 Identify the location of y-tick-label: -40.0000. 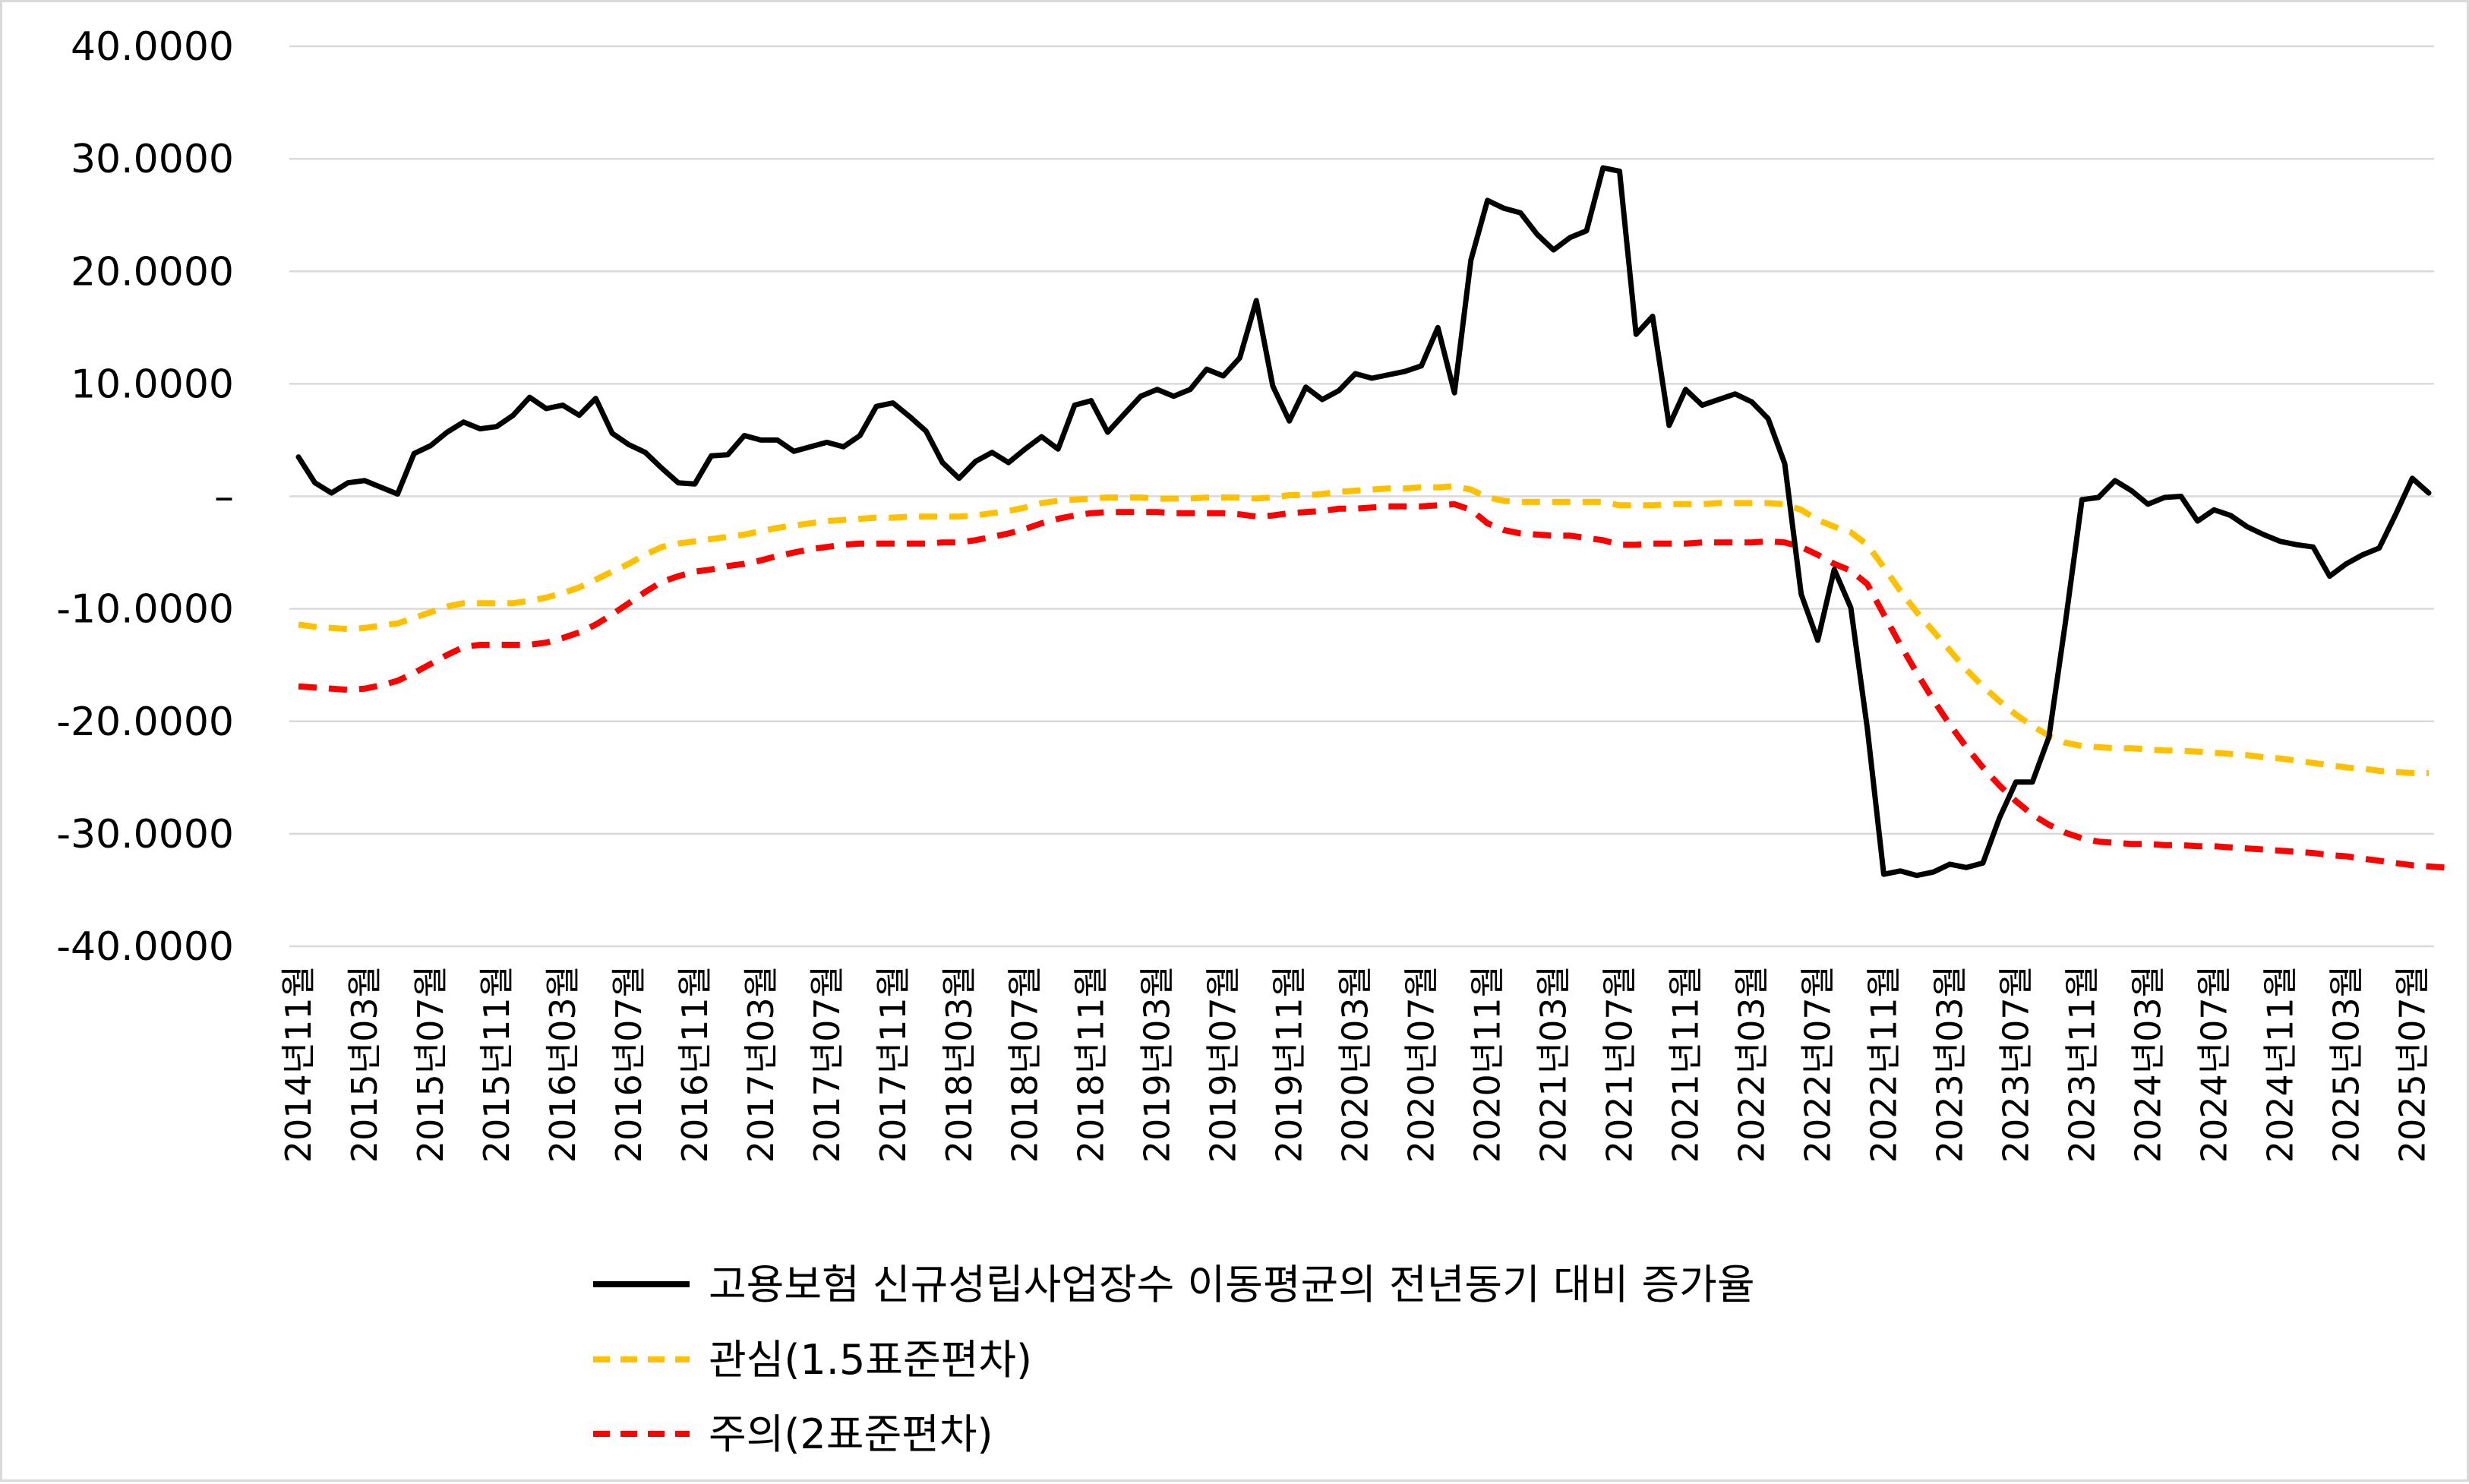
(145, 947).